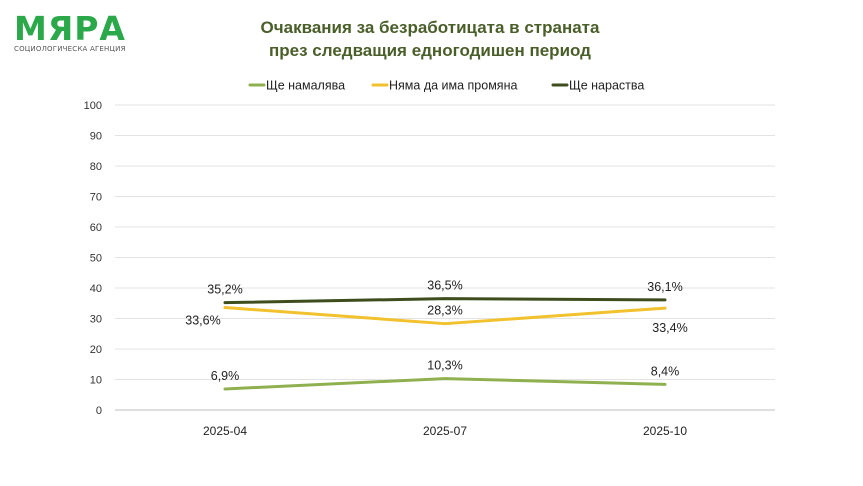  I want to click on legend-label: Ще намалява, so click(305, 86).